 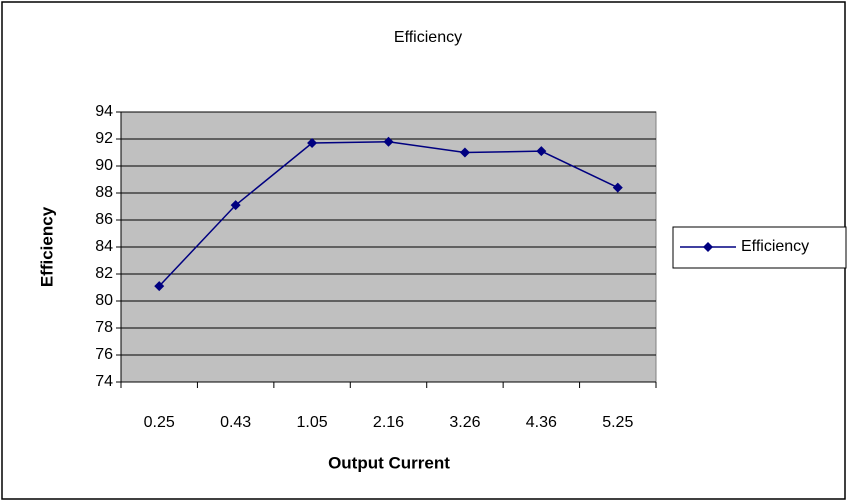 What do you see at coordinates (104, 138) in the screenshot?
I see `y-tick-label: 92` at bounding box center [104, 138].